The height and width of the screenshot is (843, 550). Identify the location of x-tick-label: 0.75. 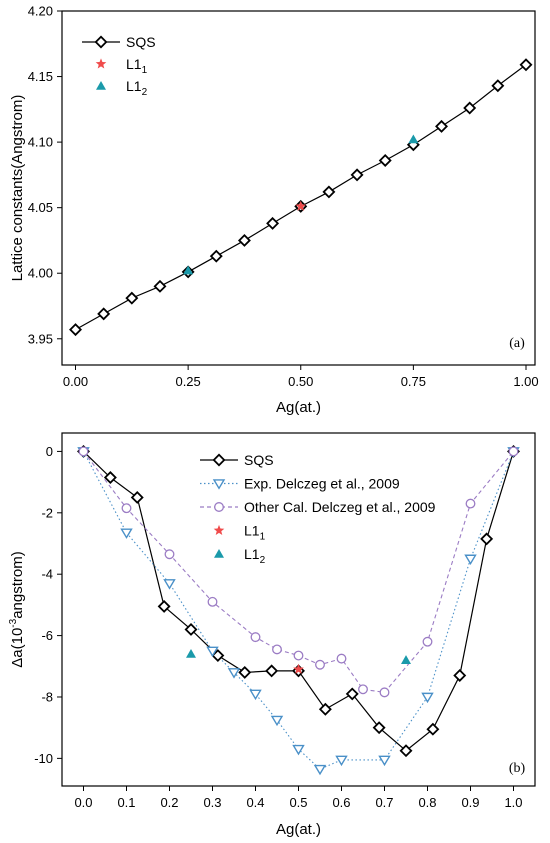
(413, 381).